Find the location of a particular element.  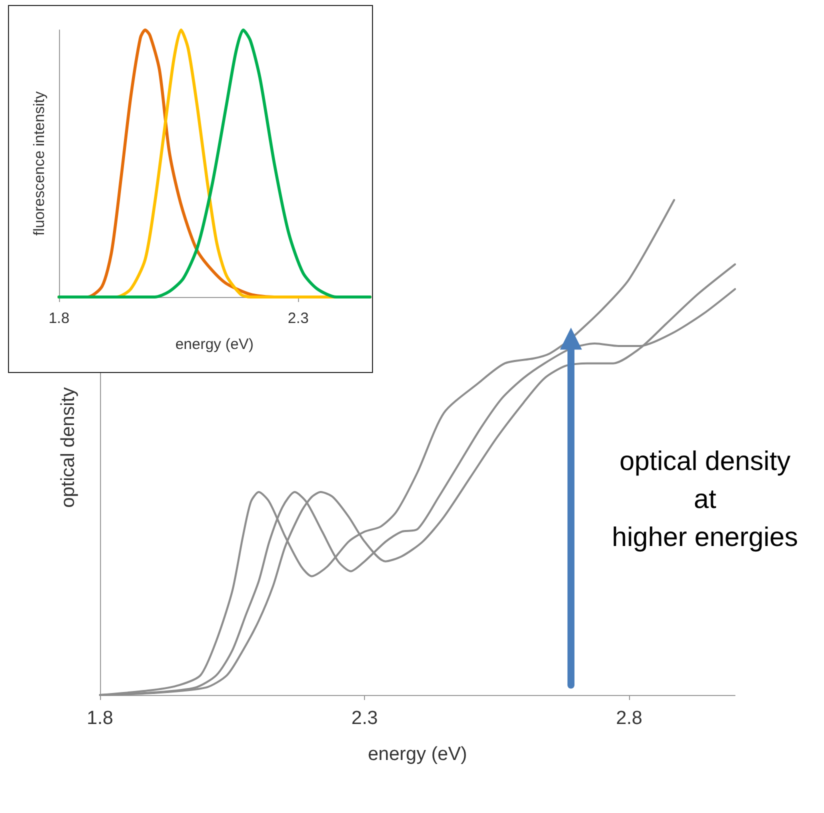

y-axis-title: fluorescence intensity is located at coordinates (39, 163).